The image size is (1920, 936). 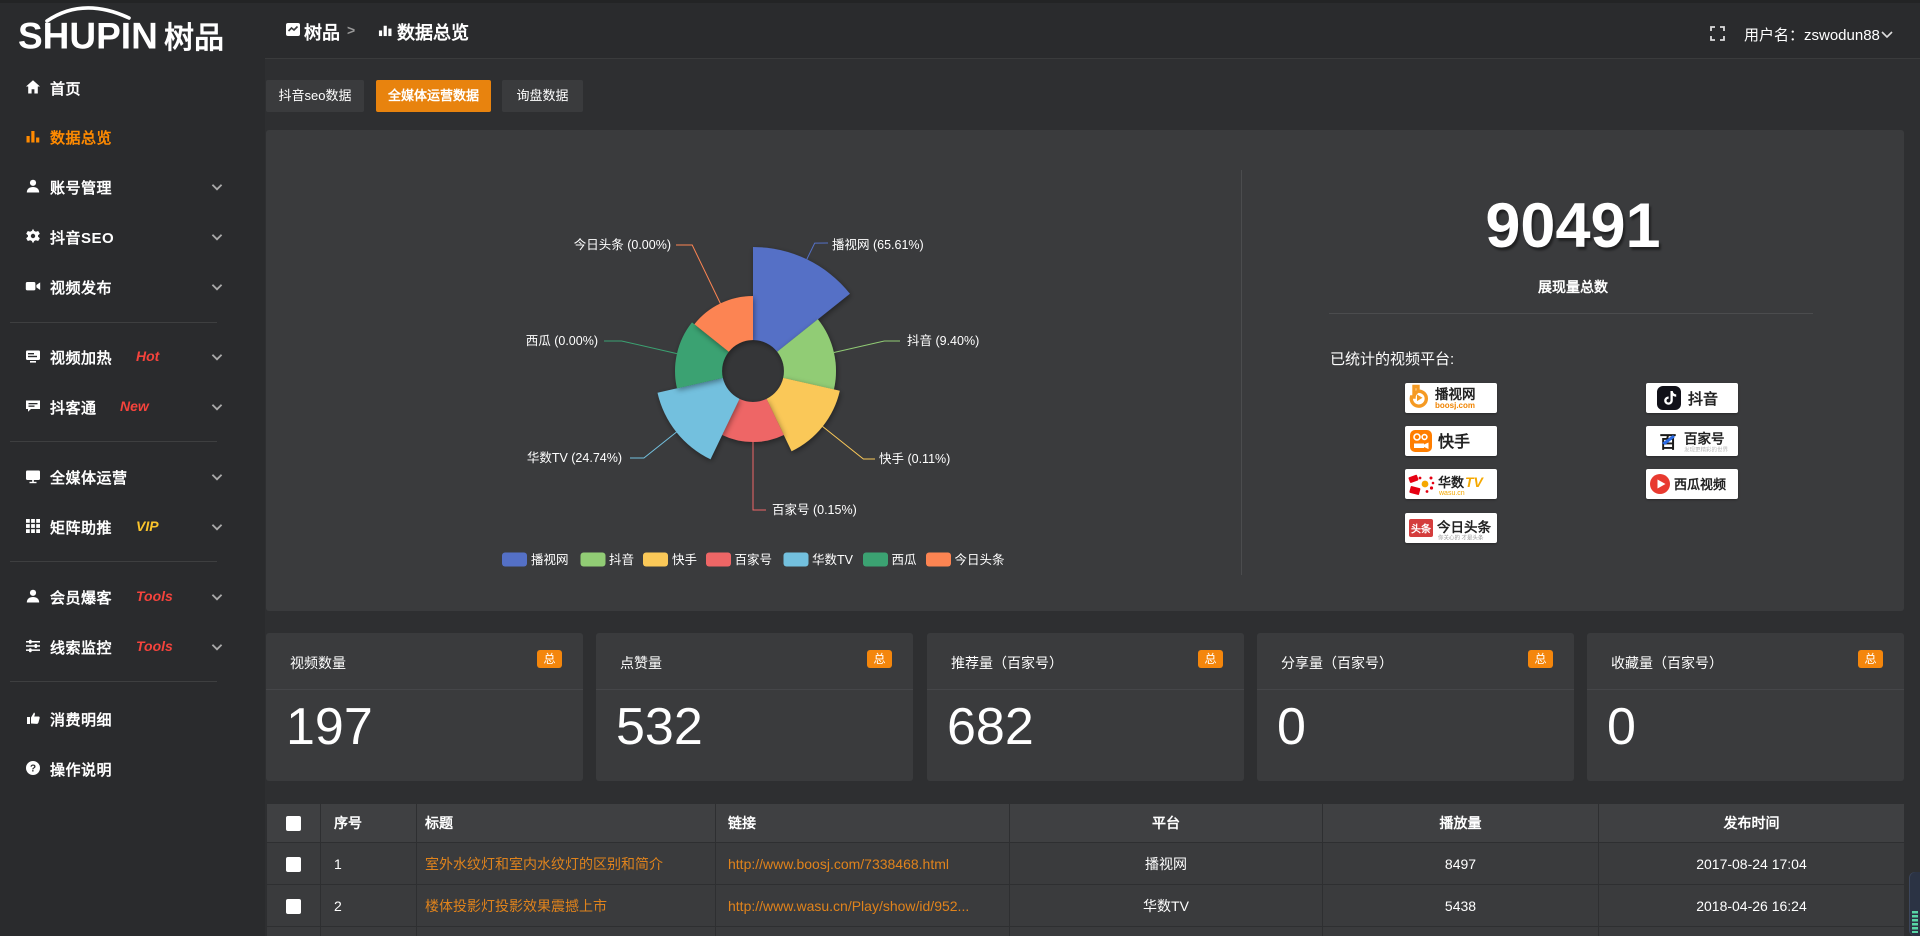 What do you see at coordinates (574, 457) in the screenshot?
I see `svg-text: 华数TV (24.74%)` at bounding box center [574, 457].